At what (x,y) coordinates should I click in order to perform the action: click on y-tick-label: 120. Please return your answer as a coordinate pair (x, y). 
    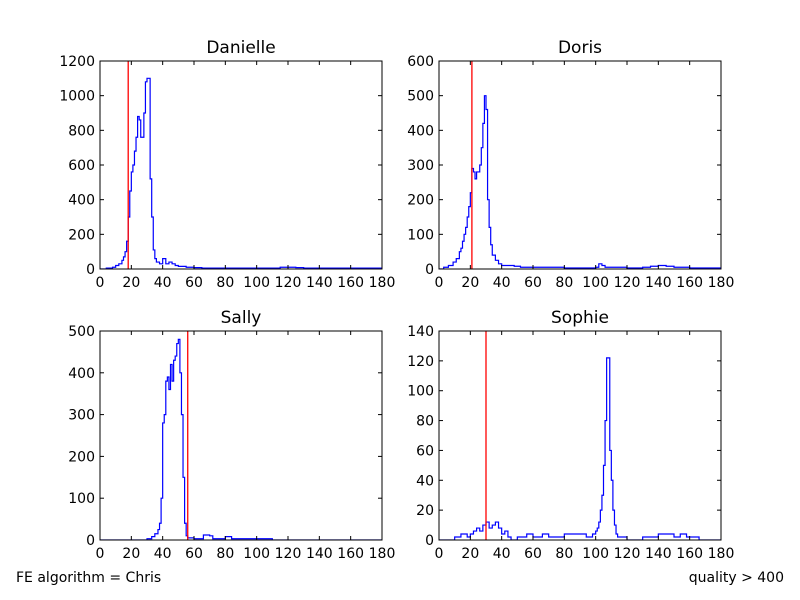
    Looking at the image, I should click on (420, 362).